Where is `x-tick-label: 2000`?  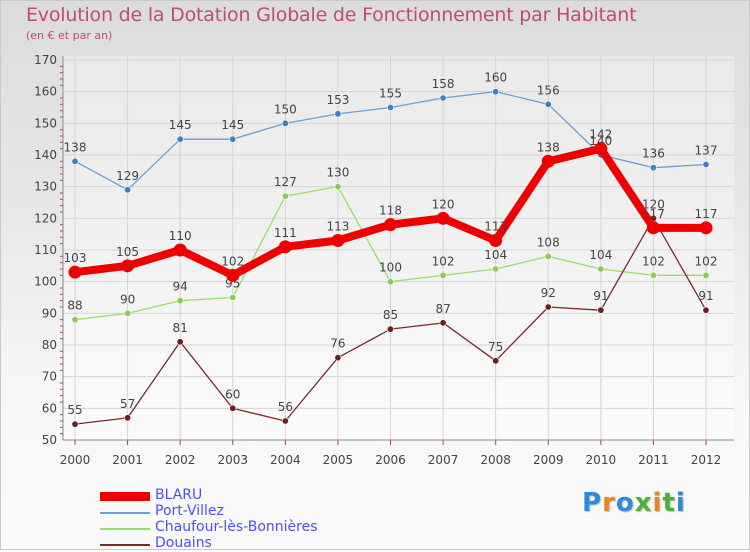
x-tick-label: 2000 is located at coordinates (75, 460).